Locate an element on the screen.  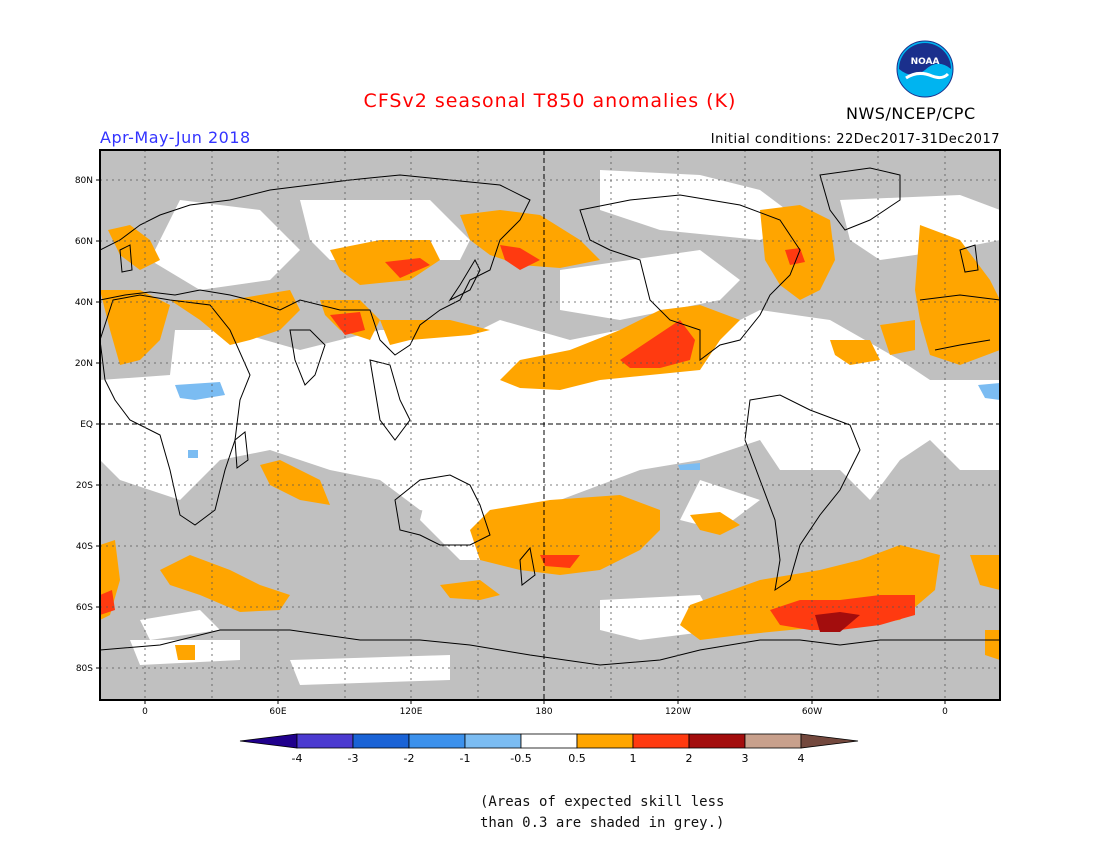
lon-label: 60E is located at coordinates (277, 712).